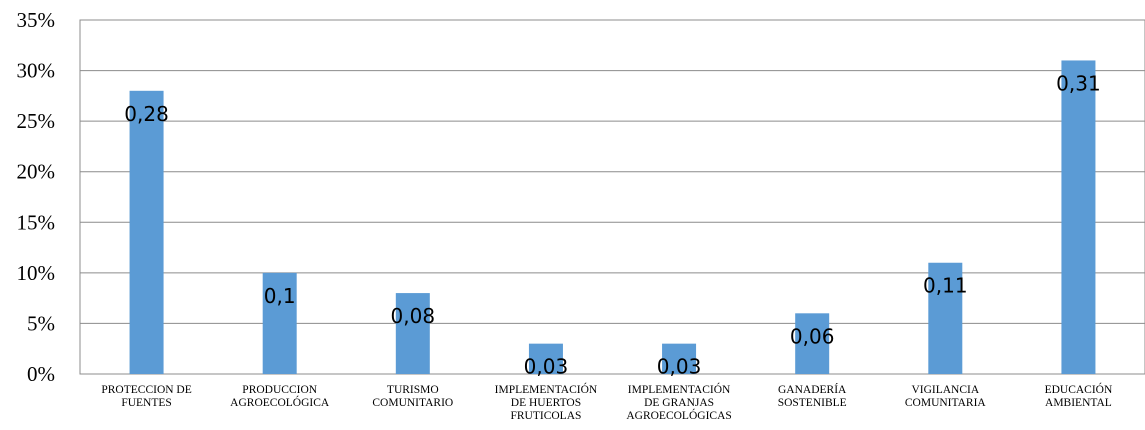 The height and width of the screenshot is (430, 1145). I want to click on y-tick-label: 35%, so click(36, 20).